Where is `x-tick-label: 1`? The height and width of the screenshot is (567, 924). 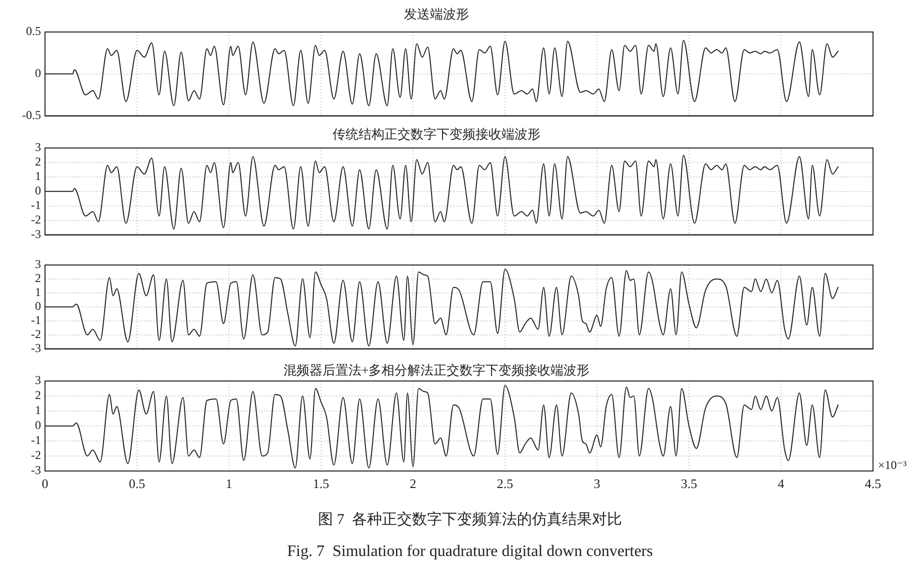 x-tick-label: 1 is located at coordinates (229, 484).